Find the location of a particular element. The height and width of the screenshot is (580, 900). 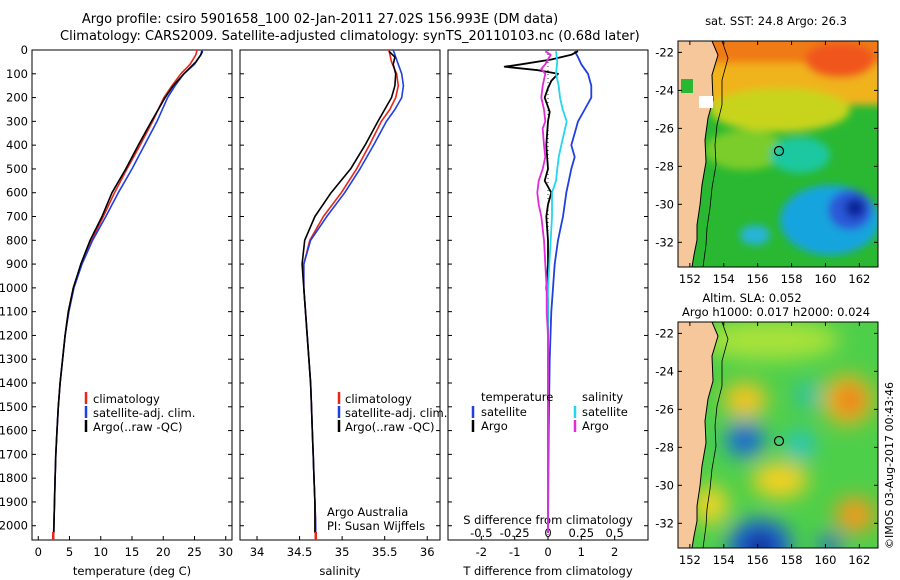

imos-credit: ©IMOS 03-Aug-2017 00:43:46 is located at coordinates (889, 465).